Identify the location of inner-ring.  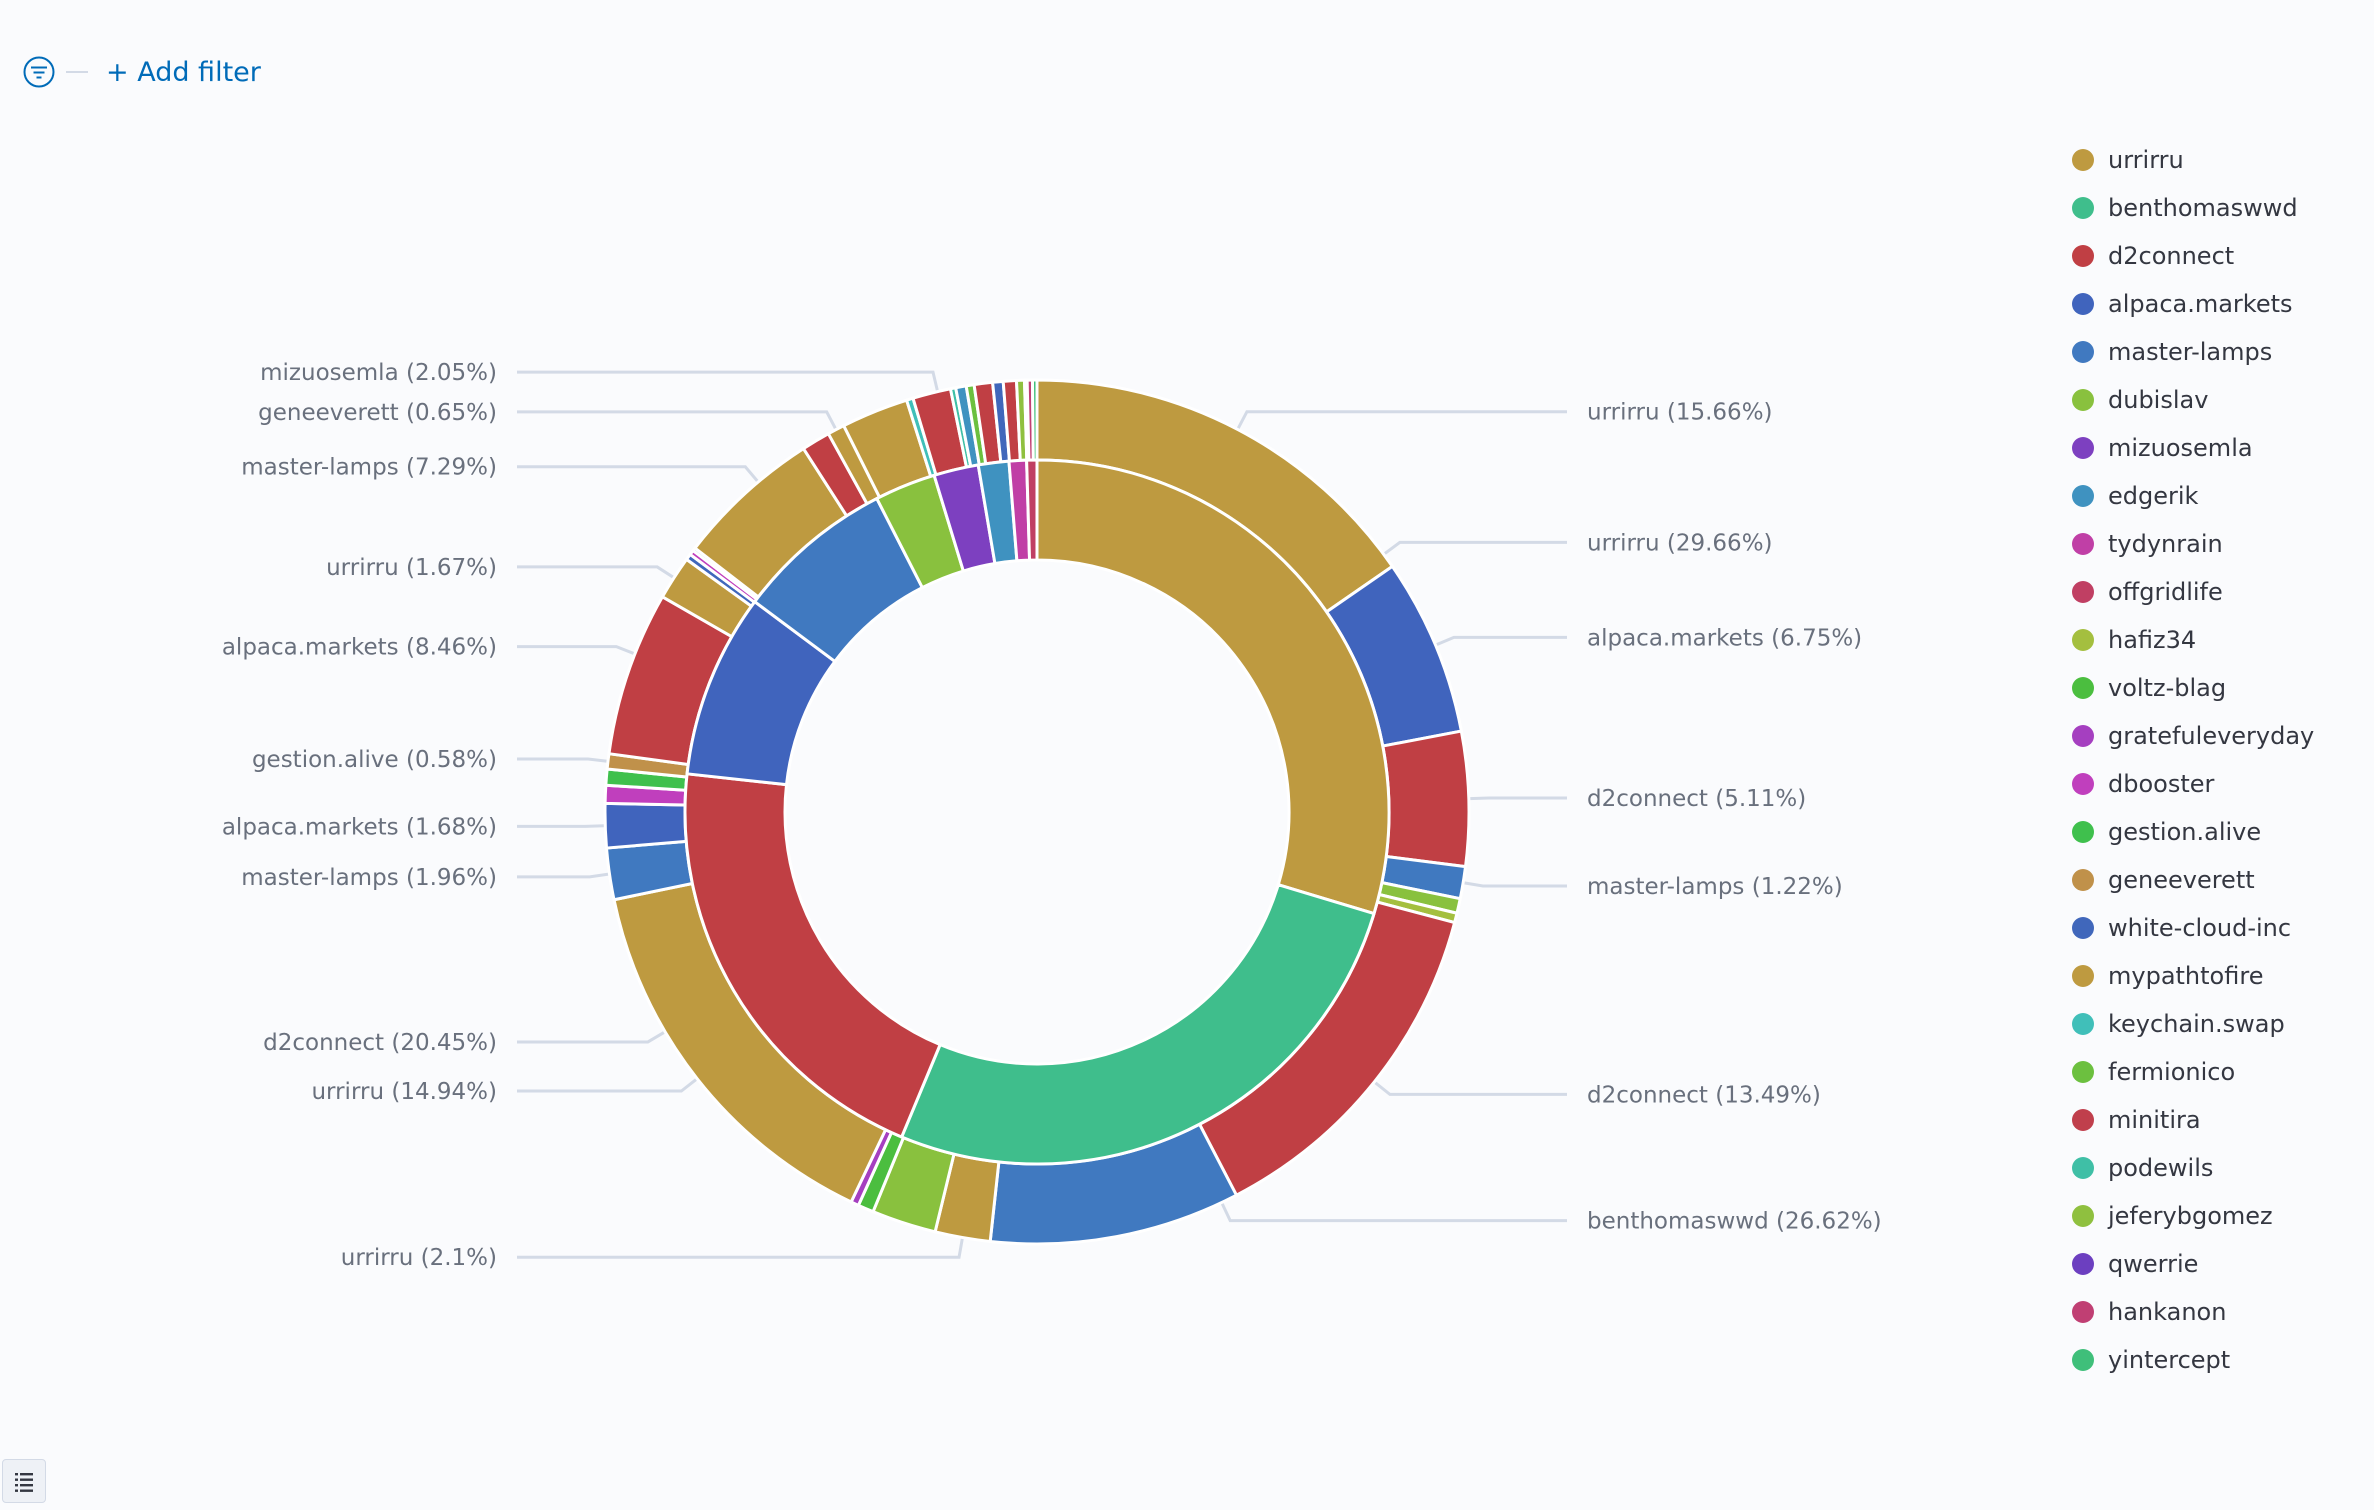
(1037, 812).